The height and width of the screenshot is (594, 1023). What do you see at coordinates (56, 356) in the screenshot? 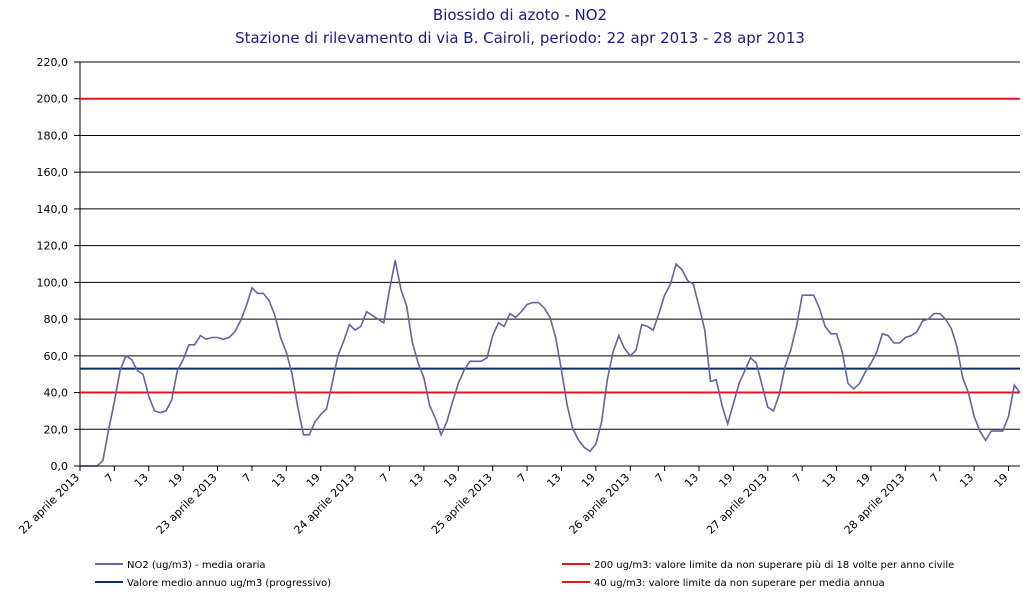
I see `y-tick-label: 60,0` at bounding box center [56, 356].